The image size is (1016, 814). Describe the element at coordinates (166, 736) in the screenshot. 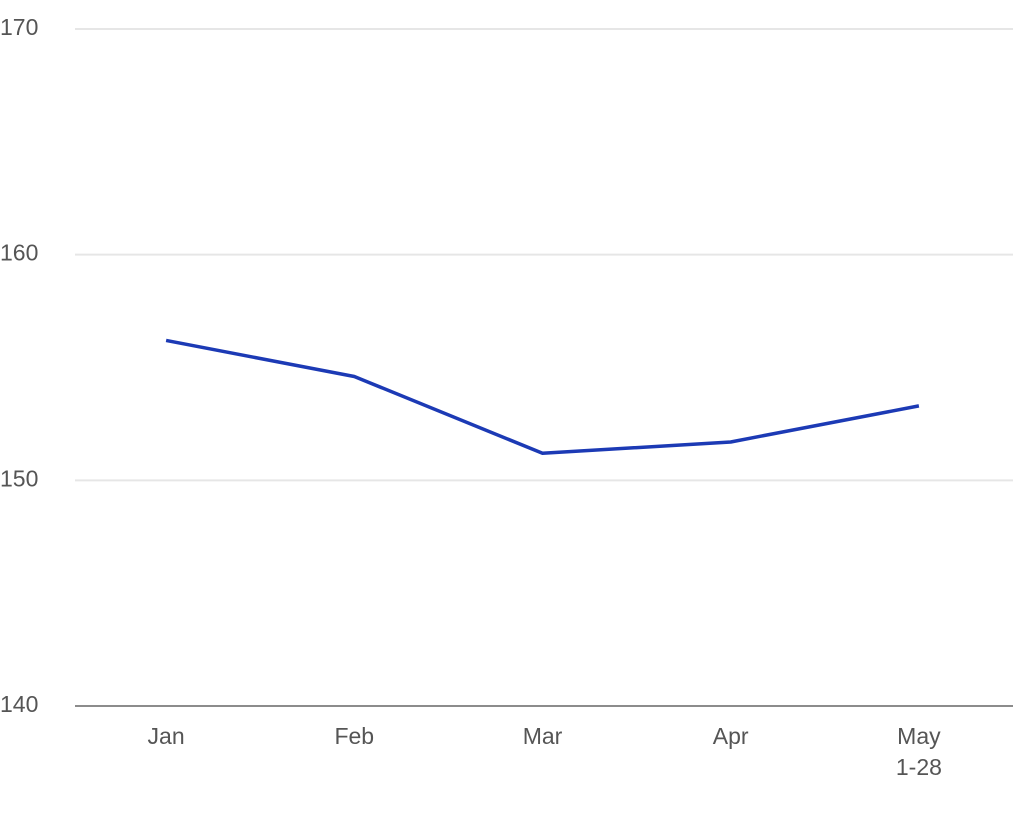

I see `x-tick-label: Jan` at that location.